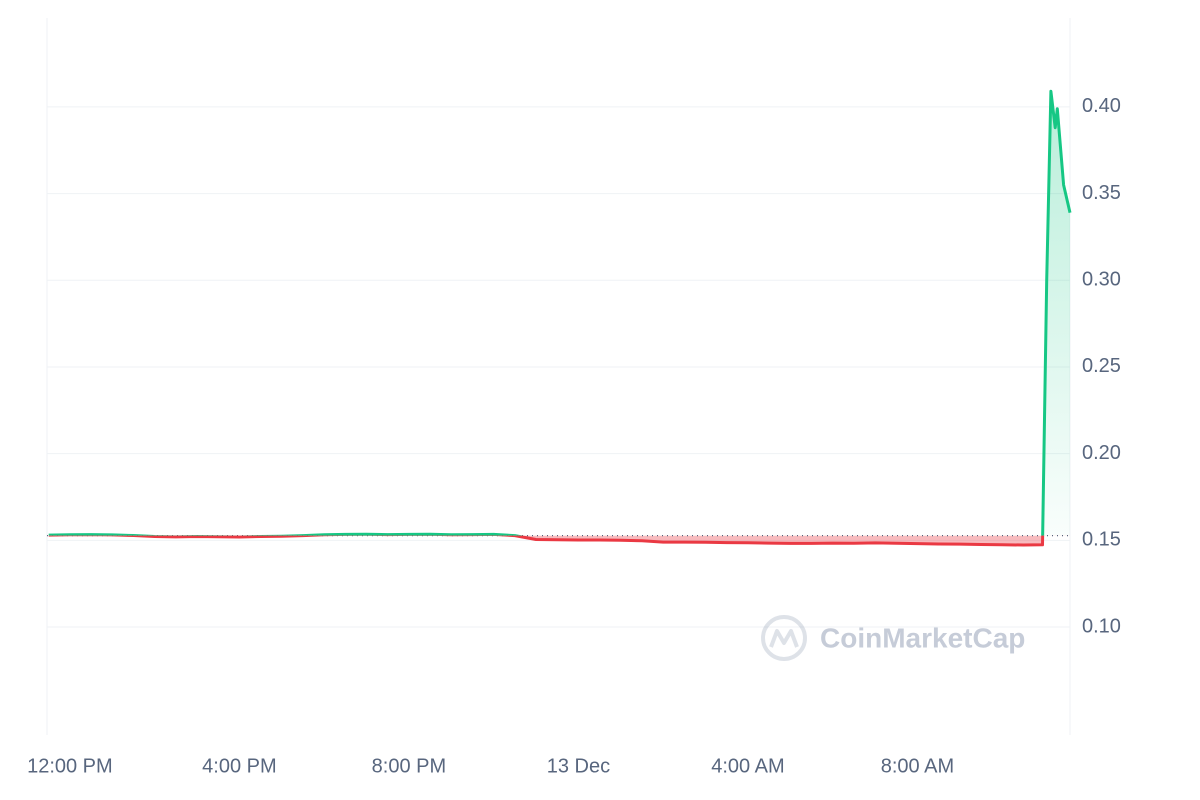  What do you see at coordinates (578, 766) in the screenshot?
I see `x-tick-label: 13 Dec` at bounding box center [578, 766].